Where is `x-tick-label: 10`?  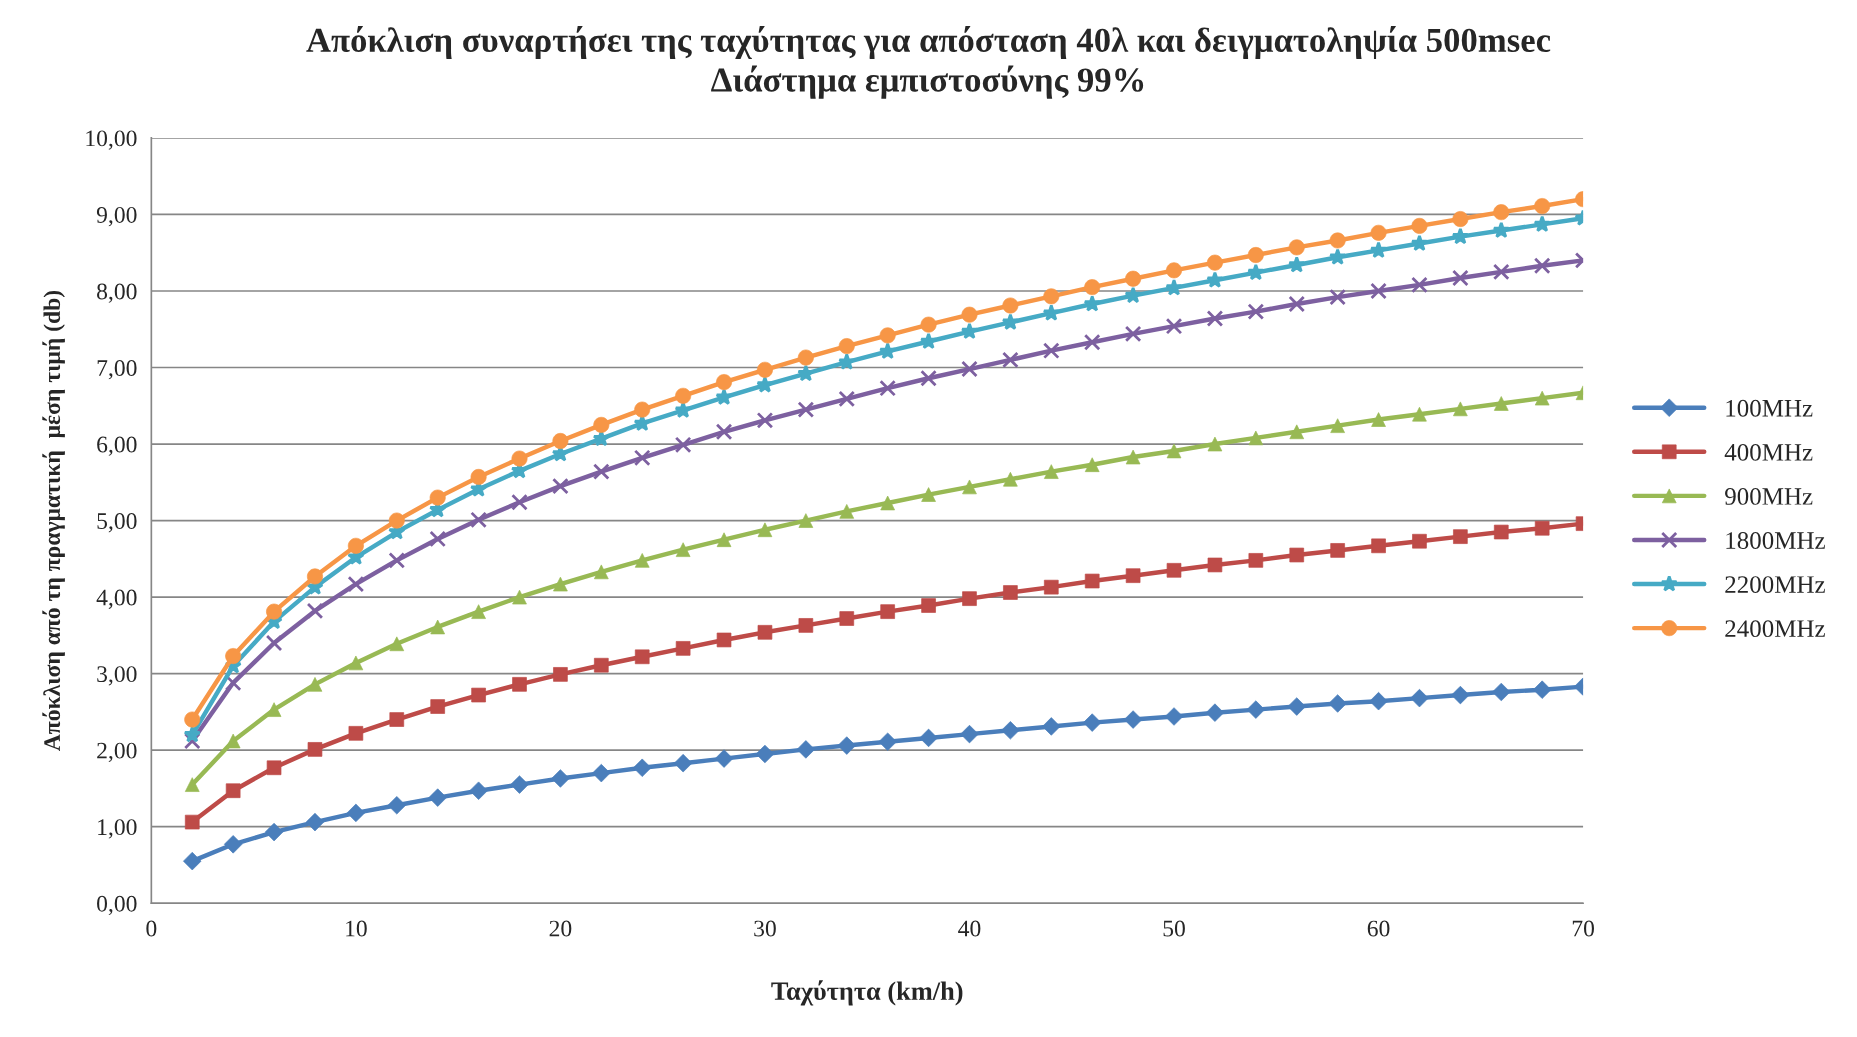
x-tick-label: 10 is located at coordinates (356, 928).